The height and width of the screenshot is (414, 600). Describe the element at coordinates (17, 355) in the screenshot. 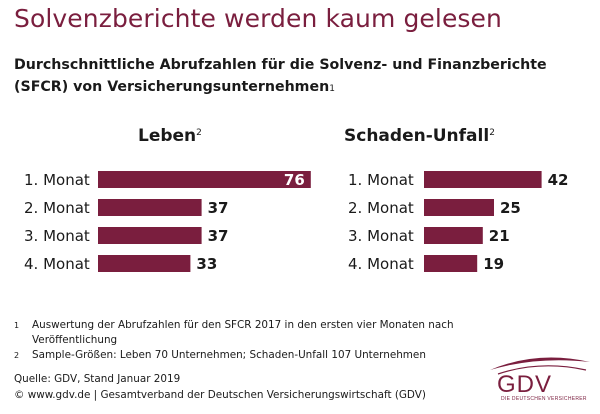

I see `footnote-2-mark: 2` at that location.